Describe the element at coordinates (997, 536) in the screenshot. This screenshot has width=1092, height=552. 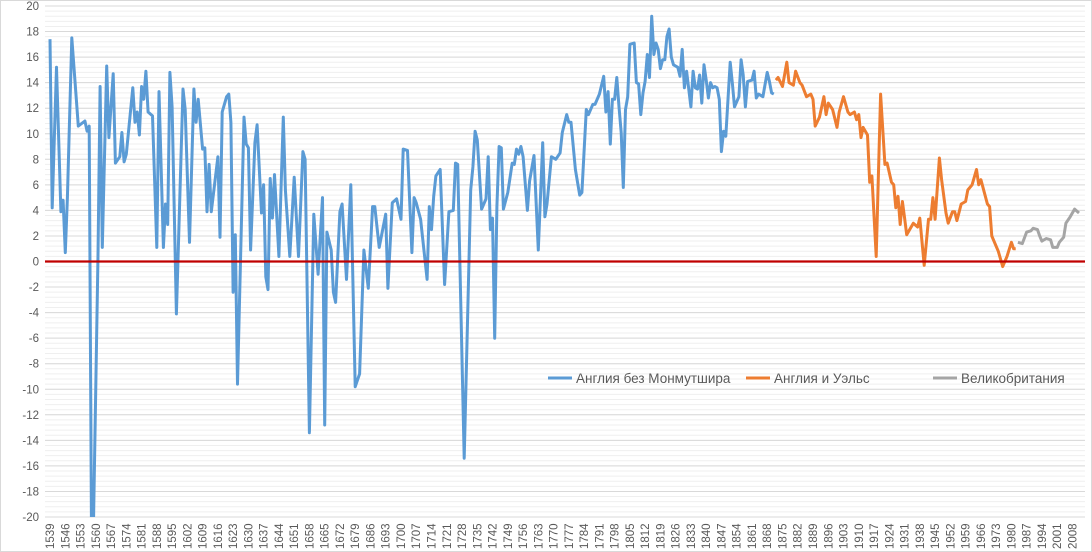
I see `x-tick-label: 1973` at that location.